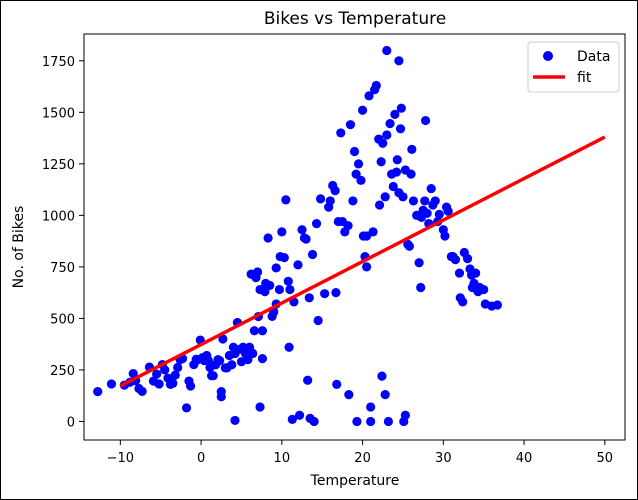  What do you see at coordinates (120, 458) in the screenshot?
I see `x-tick-label: −10` at bounding box center [120, 458].